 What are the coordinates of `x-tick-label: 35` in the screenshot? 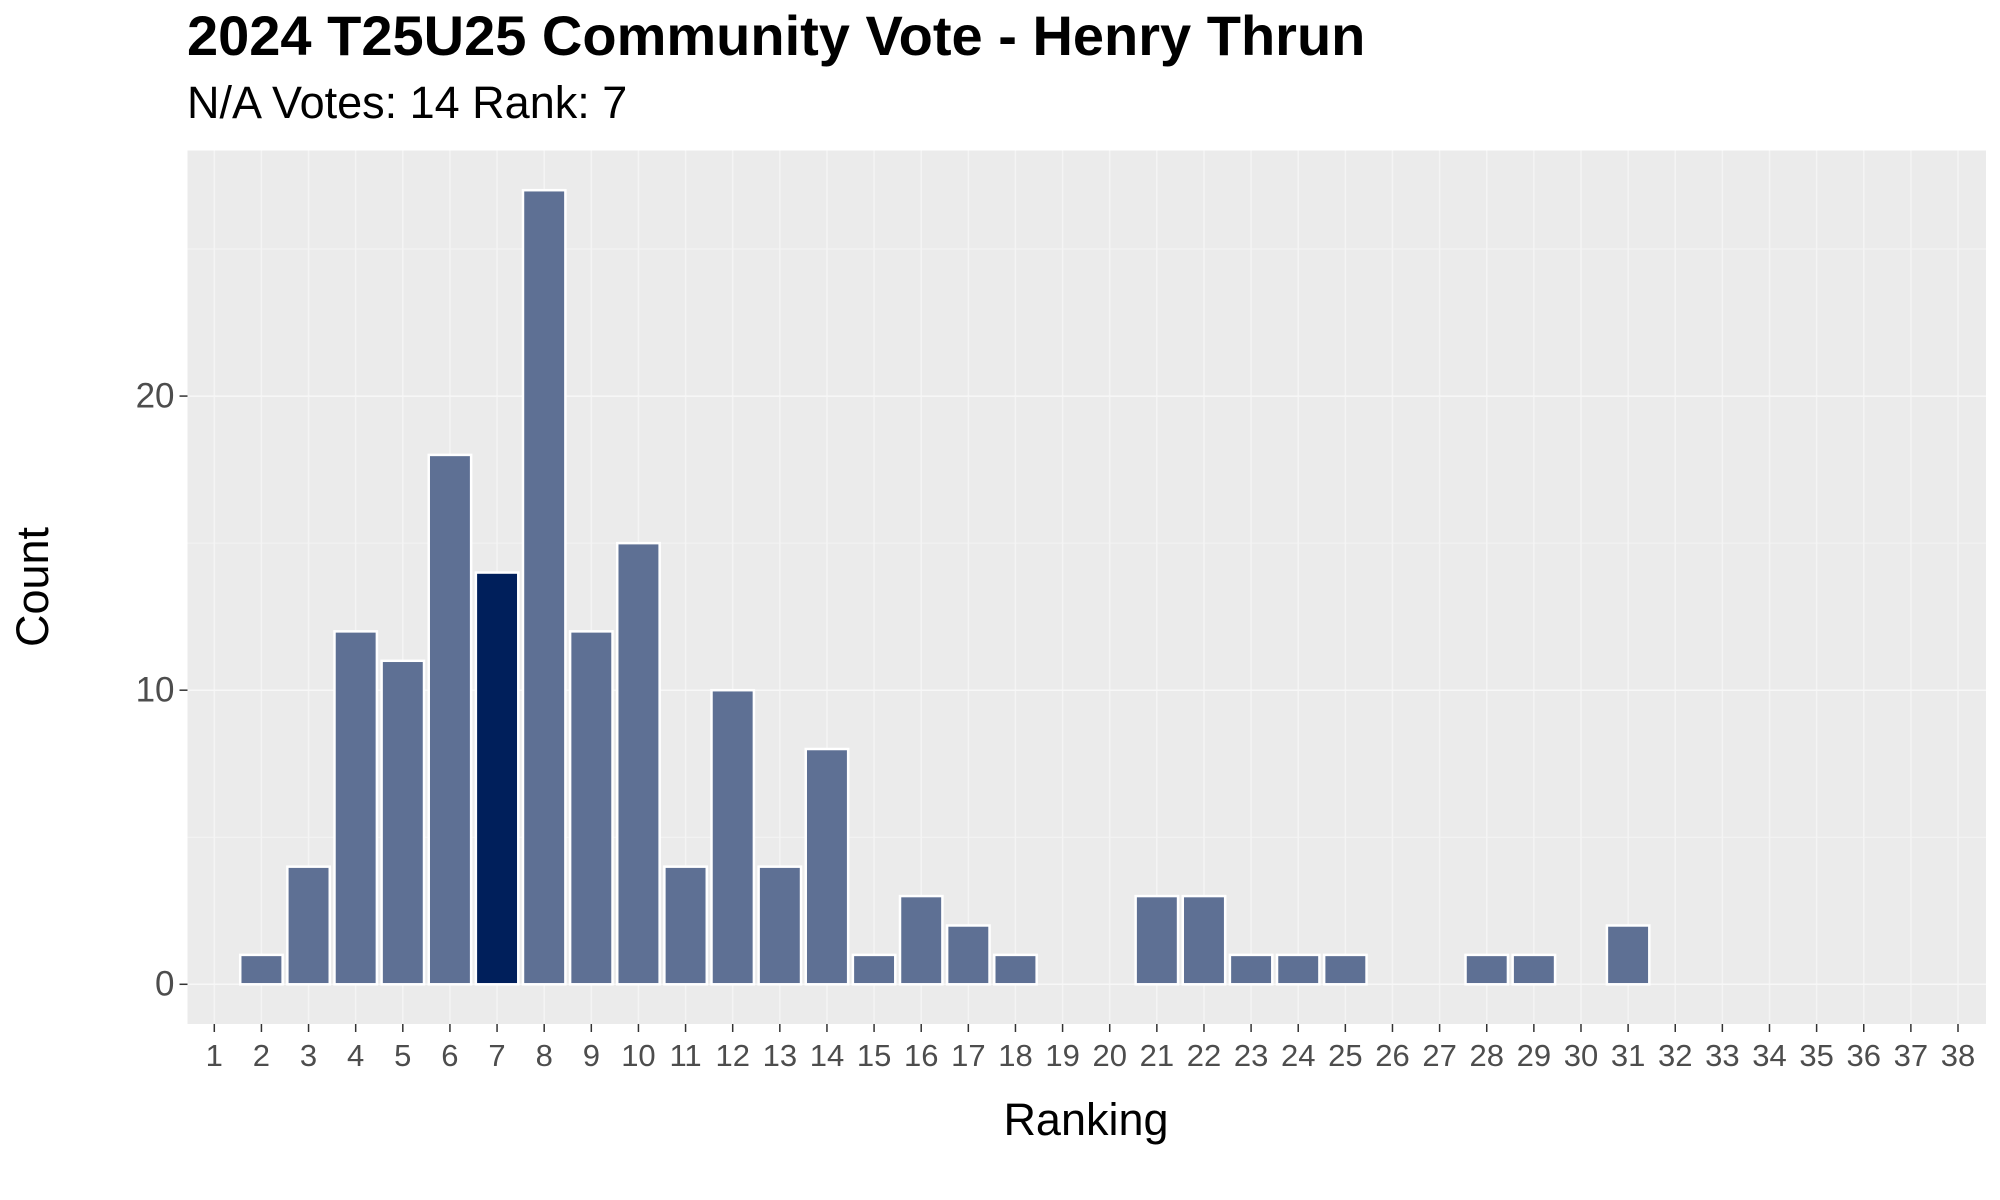 It's located at (1816, 1055).